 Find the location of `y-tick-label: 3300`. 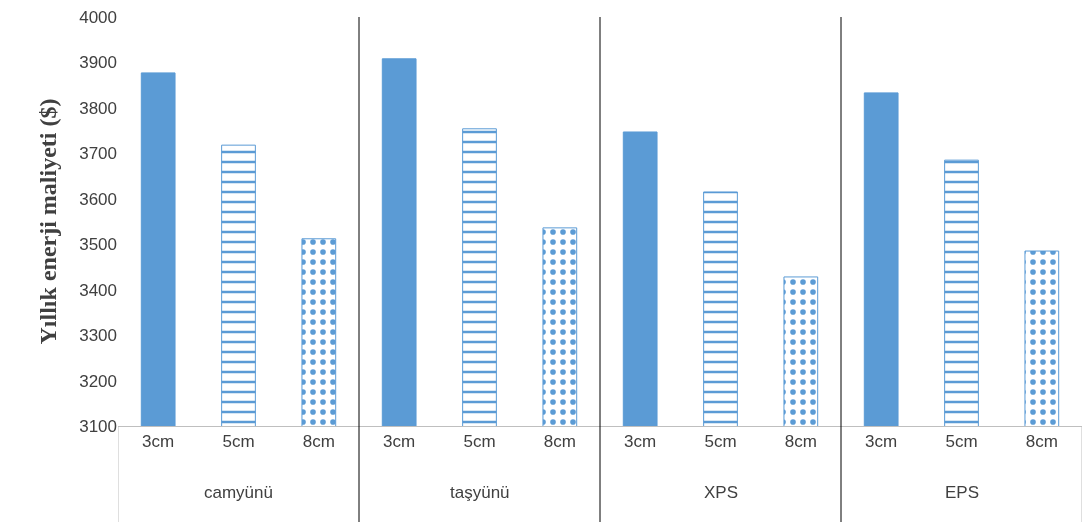

y-tick-label: 3300 is located at coordinates (98, 336).